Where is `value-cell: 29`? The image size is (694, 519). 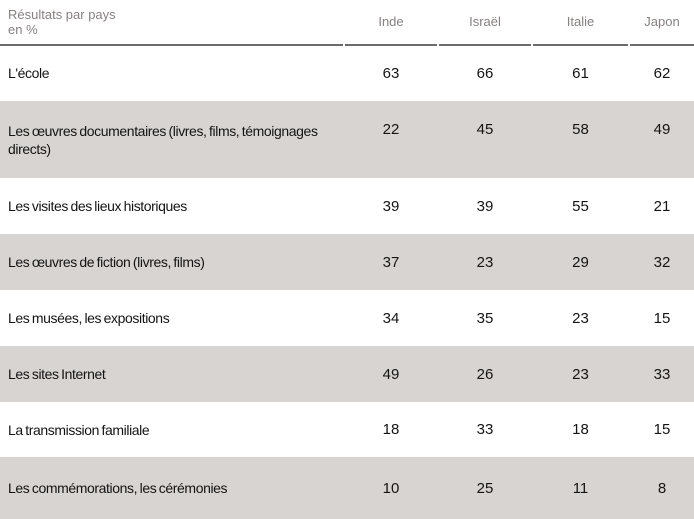 value-cell: 29 is located at coordinates (580, 262).